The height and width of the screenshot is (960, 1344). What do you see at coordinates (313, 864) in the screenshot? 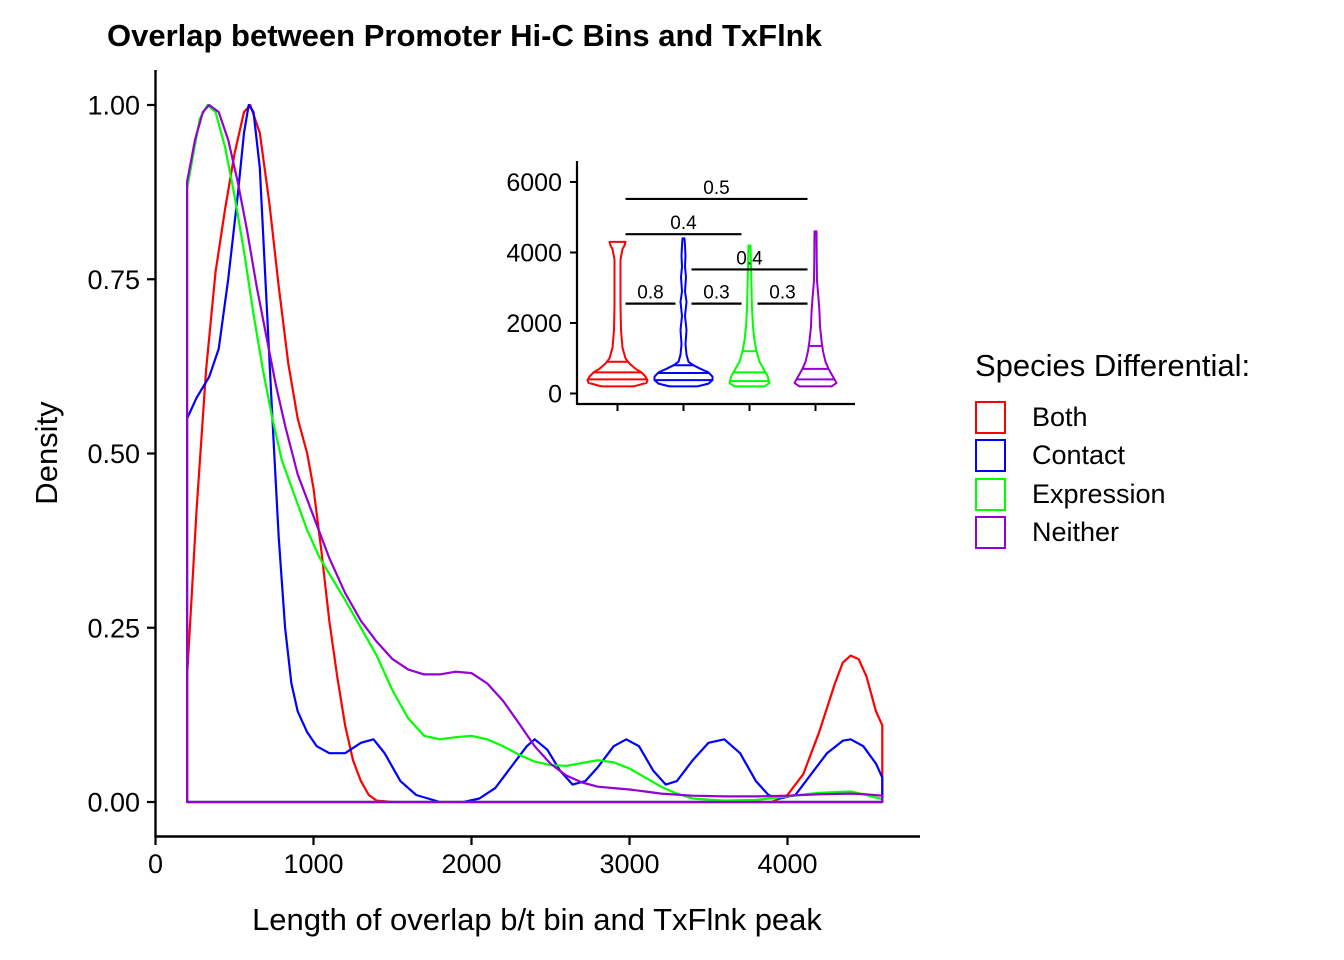
I see `x-tick-label: 1000` at bounding box center [313, 864].